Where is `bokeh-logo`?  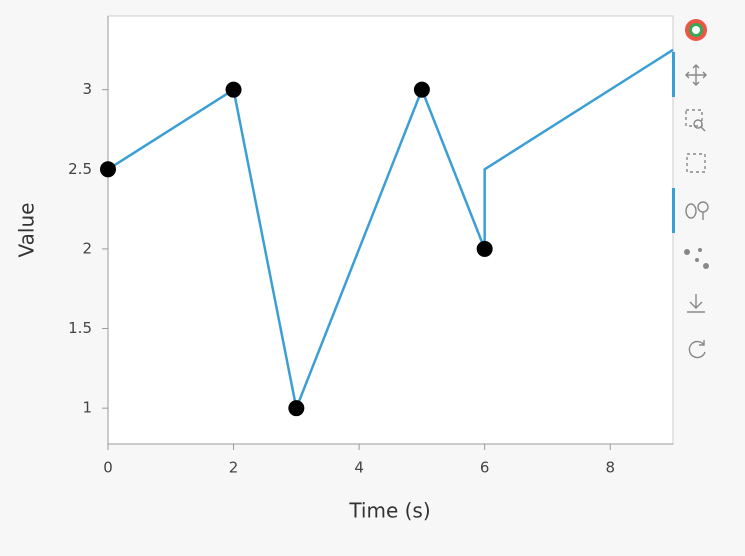 bokeh-logo is located at coordinates (696, 30).